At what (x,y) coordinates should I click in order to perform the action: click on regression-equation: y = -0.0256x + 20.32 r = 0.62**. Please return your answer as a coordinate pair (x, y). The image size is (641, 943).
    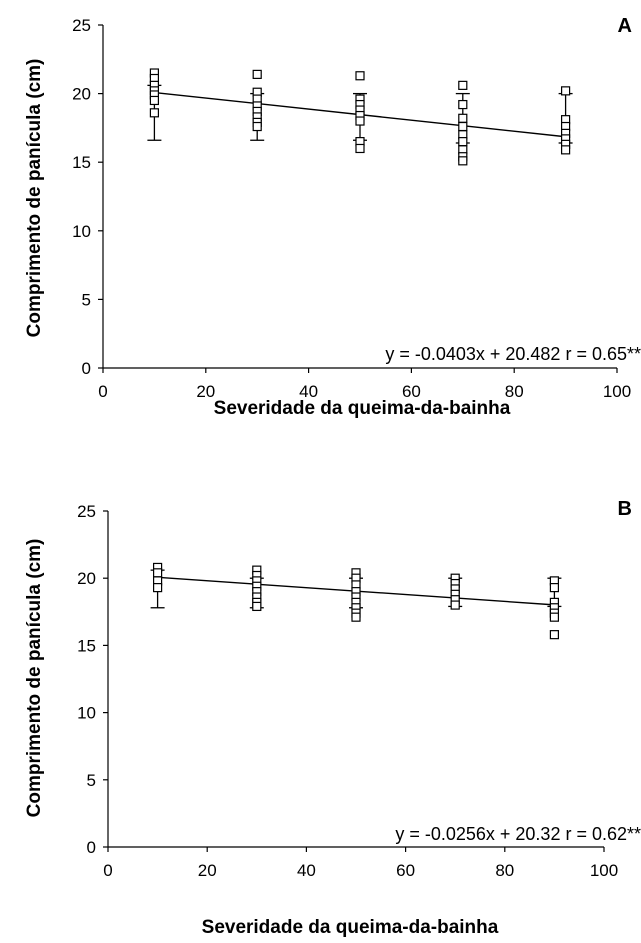
    Looking at the image, I should click on (518, 834).